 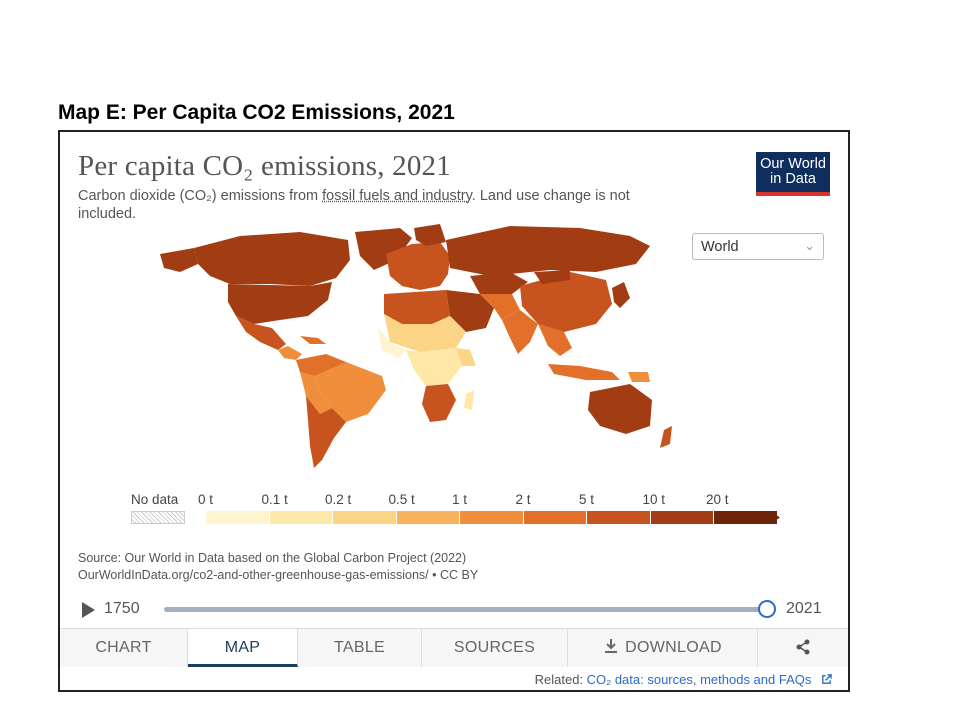 What do you see at coordinates (200, 196) in the screenshot?
I see `subtitle-text-pre: Carbon dioxide (CO₂) emissions from` at bounding box center [200, 196].